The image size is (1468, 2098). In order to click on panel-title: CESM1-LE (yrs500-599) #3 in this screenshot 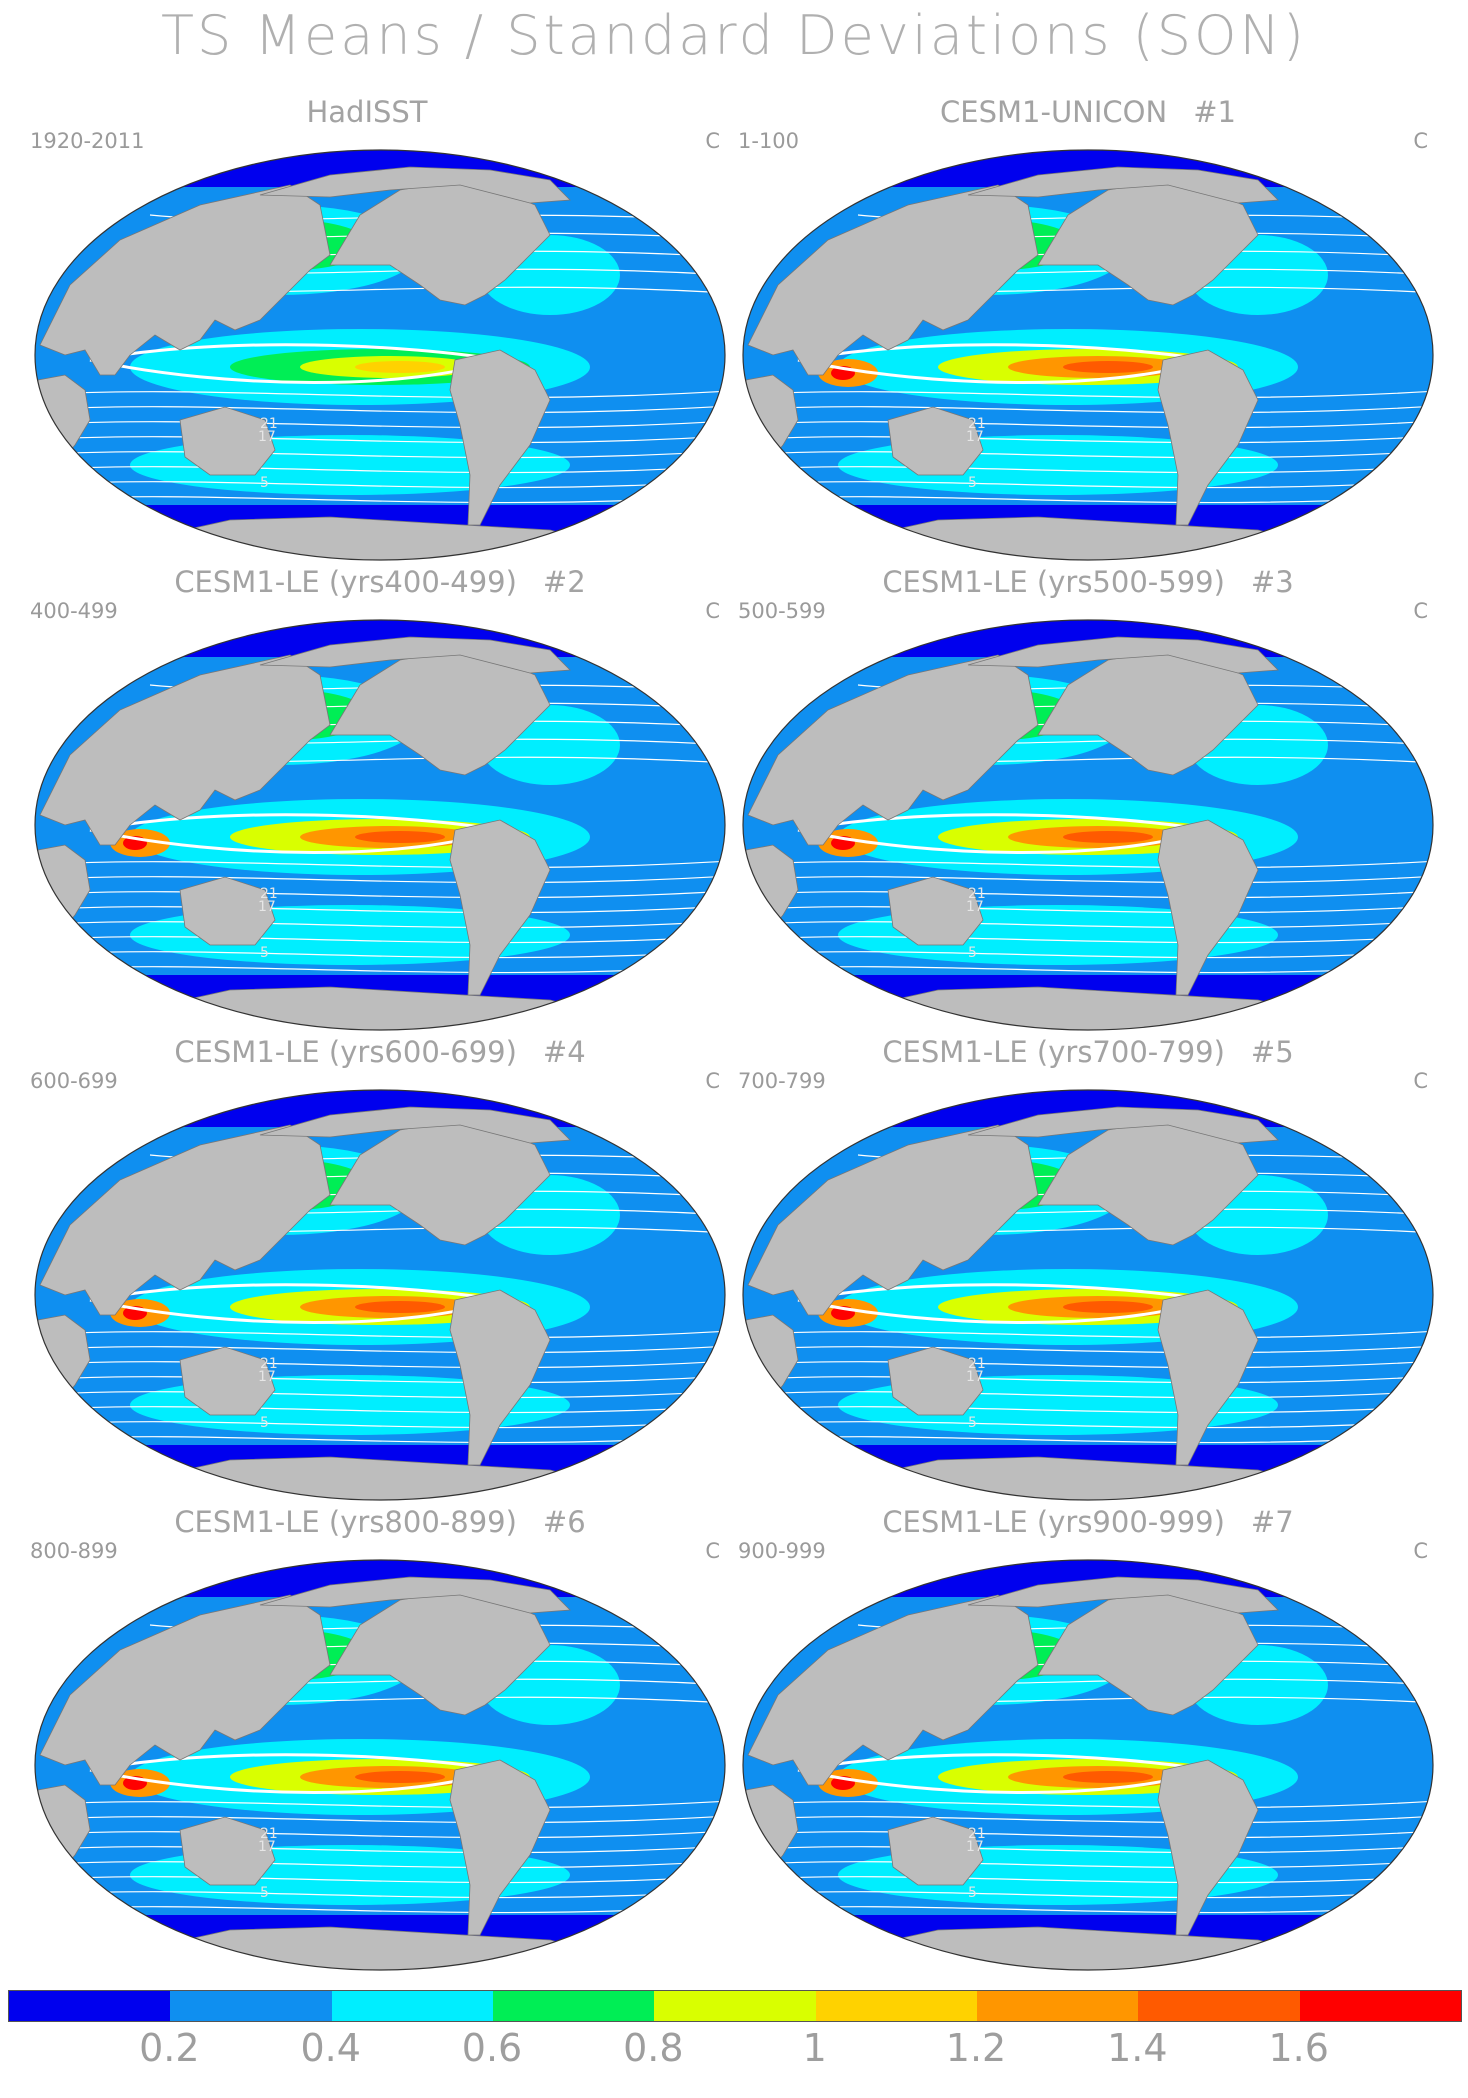, I will do `click(1088, 582)`.